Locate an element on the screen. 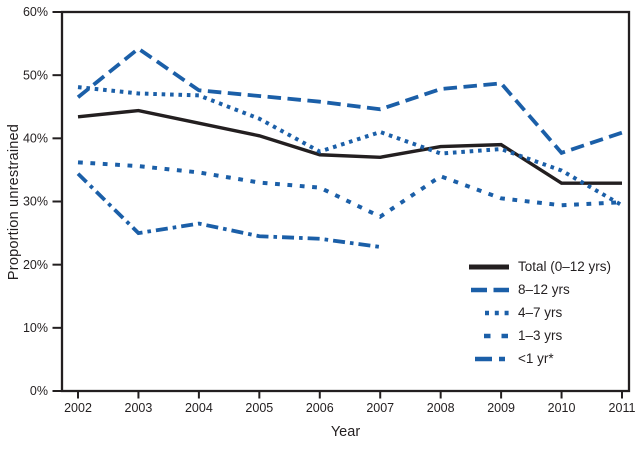  y-tick-label: 50% is located at coordinates (35, 75).